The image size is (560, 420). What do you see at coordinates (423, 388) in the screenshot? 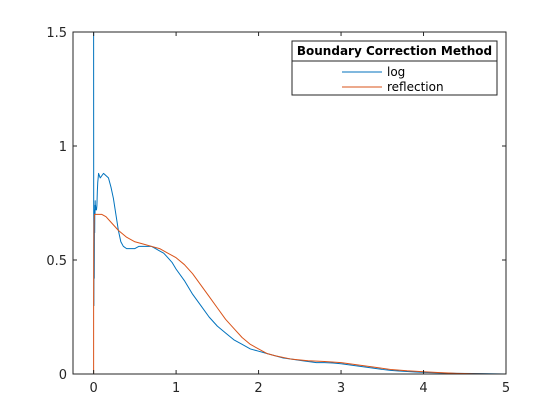
I see `x-tick-label: 4` at bounding box center [423, 388].